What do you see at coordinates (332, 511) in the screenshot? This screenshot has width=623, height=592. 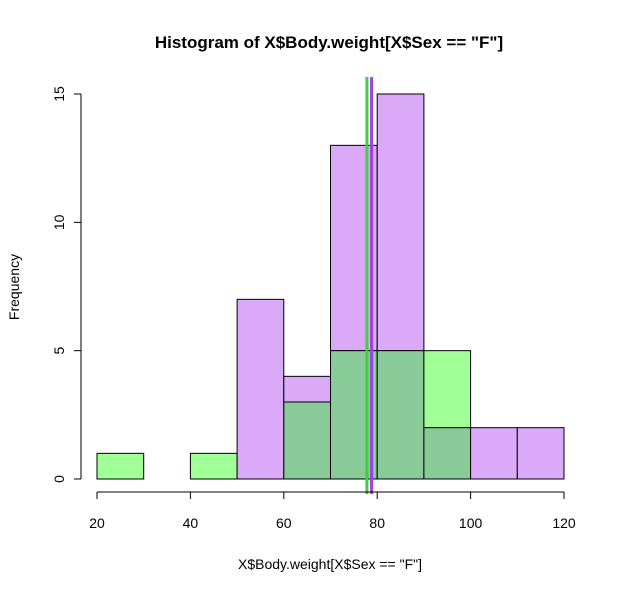 I see `x-axis: 20 40 60 80 100 120` at bounding box center [332, 511].